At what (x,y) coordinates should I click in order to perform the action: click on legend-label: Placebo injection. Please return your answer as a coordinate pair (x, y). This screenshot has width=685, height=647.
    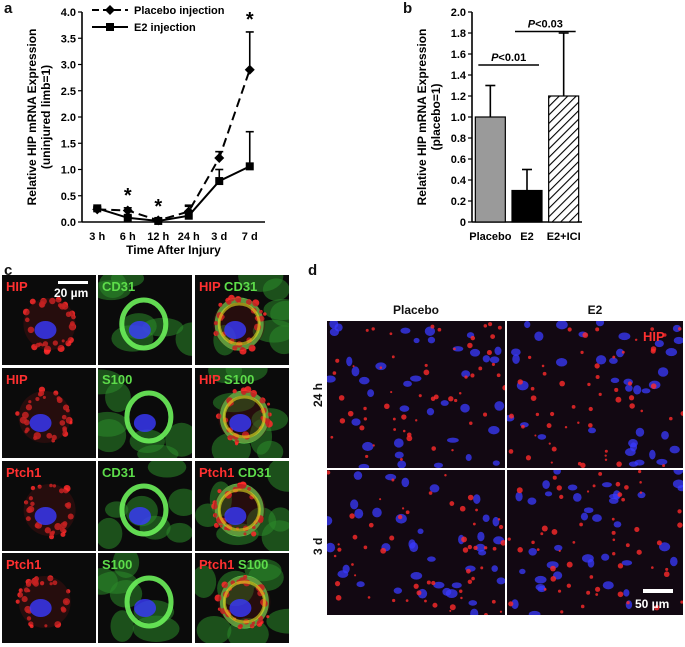
    Looking at the image, I should click on (179, 11).